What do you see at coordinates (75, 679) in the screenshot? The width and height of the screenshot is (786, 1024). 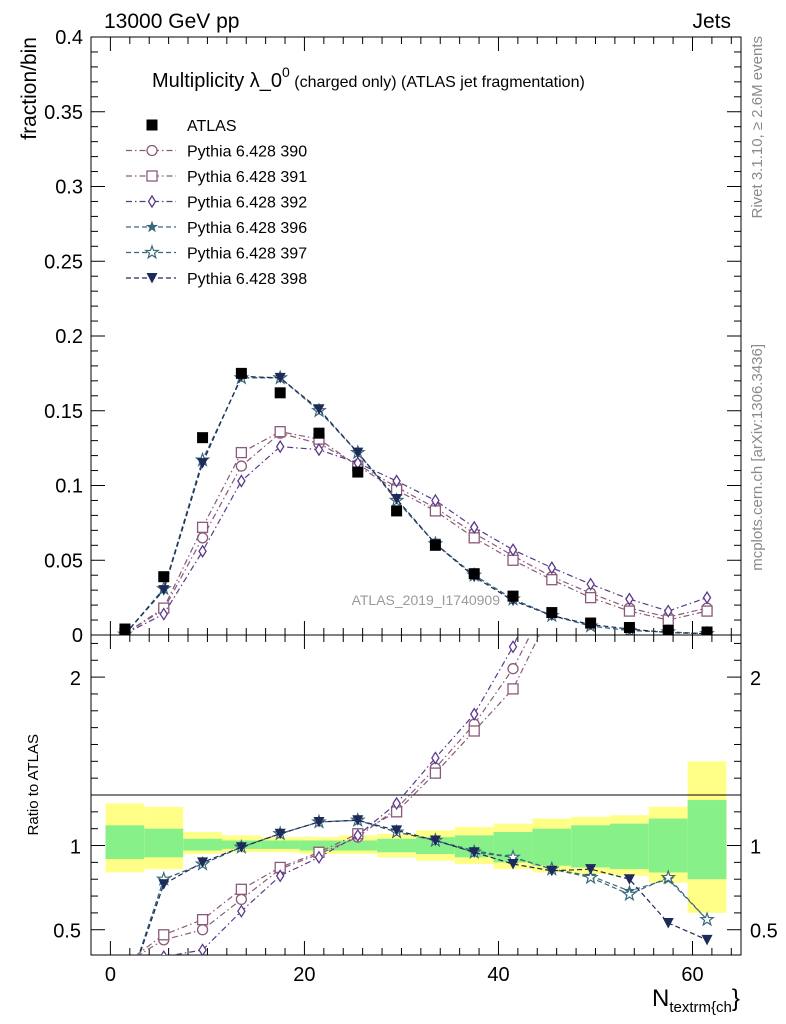 I see `ratio-y-tick-label: 2` at bounding box center [75, 679].